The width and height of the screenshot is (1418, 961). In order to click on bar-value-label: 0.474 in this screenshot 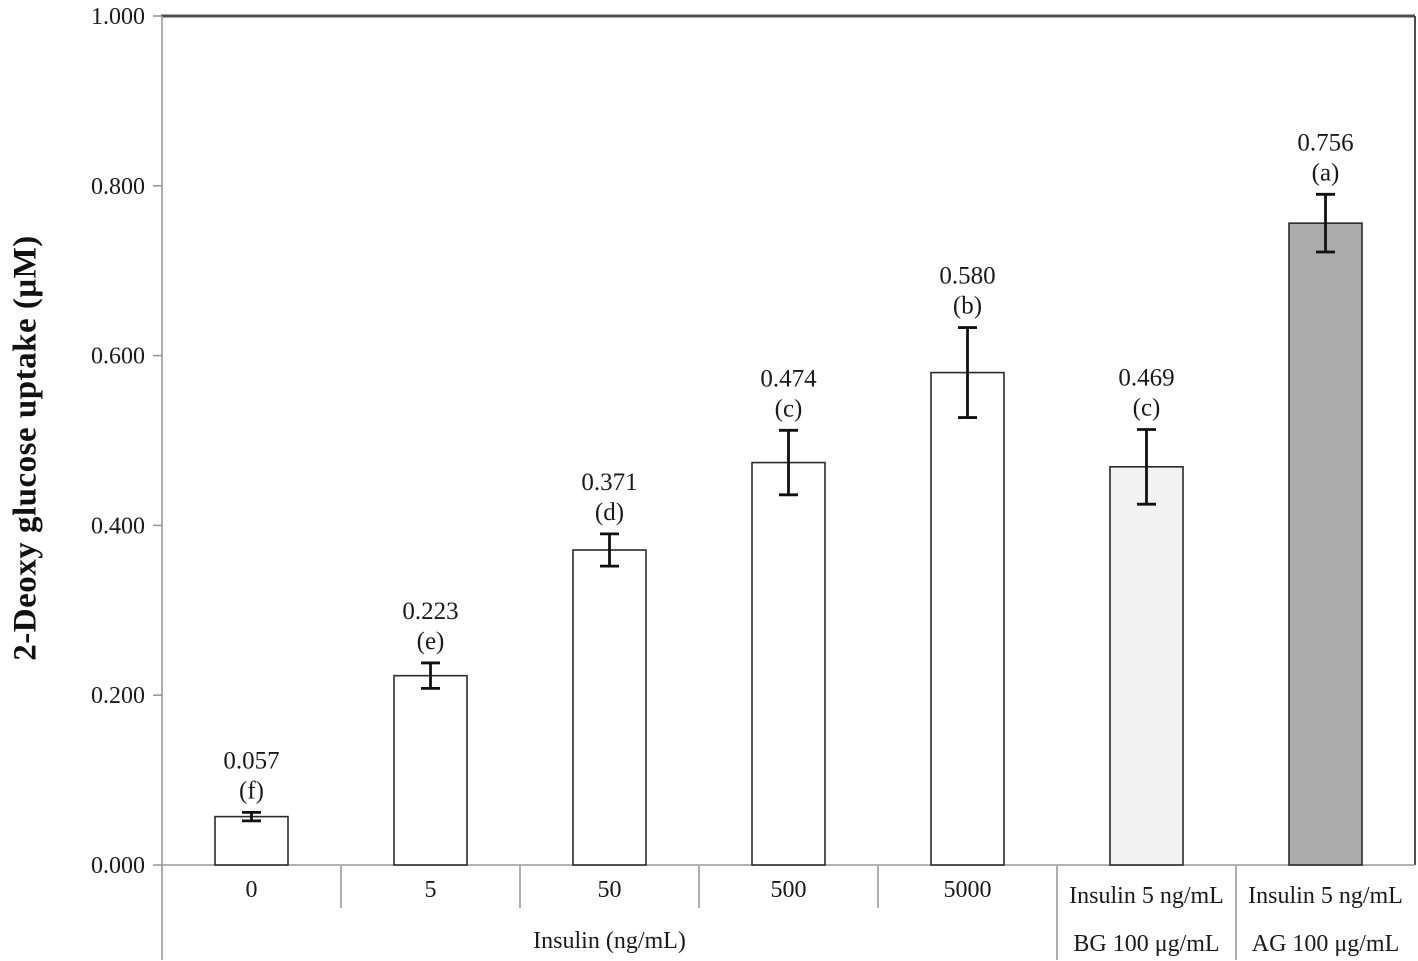, I will do `click(788, 378)`.